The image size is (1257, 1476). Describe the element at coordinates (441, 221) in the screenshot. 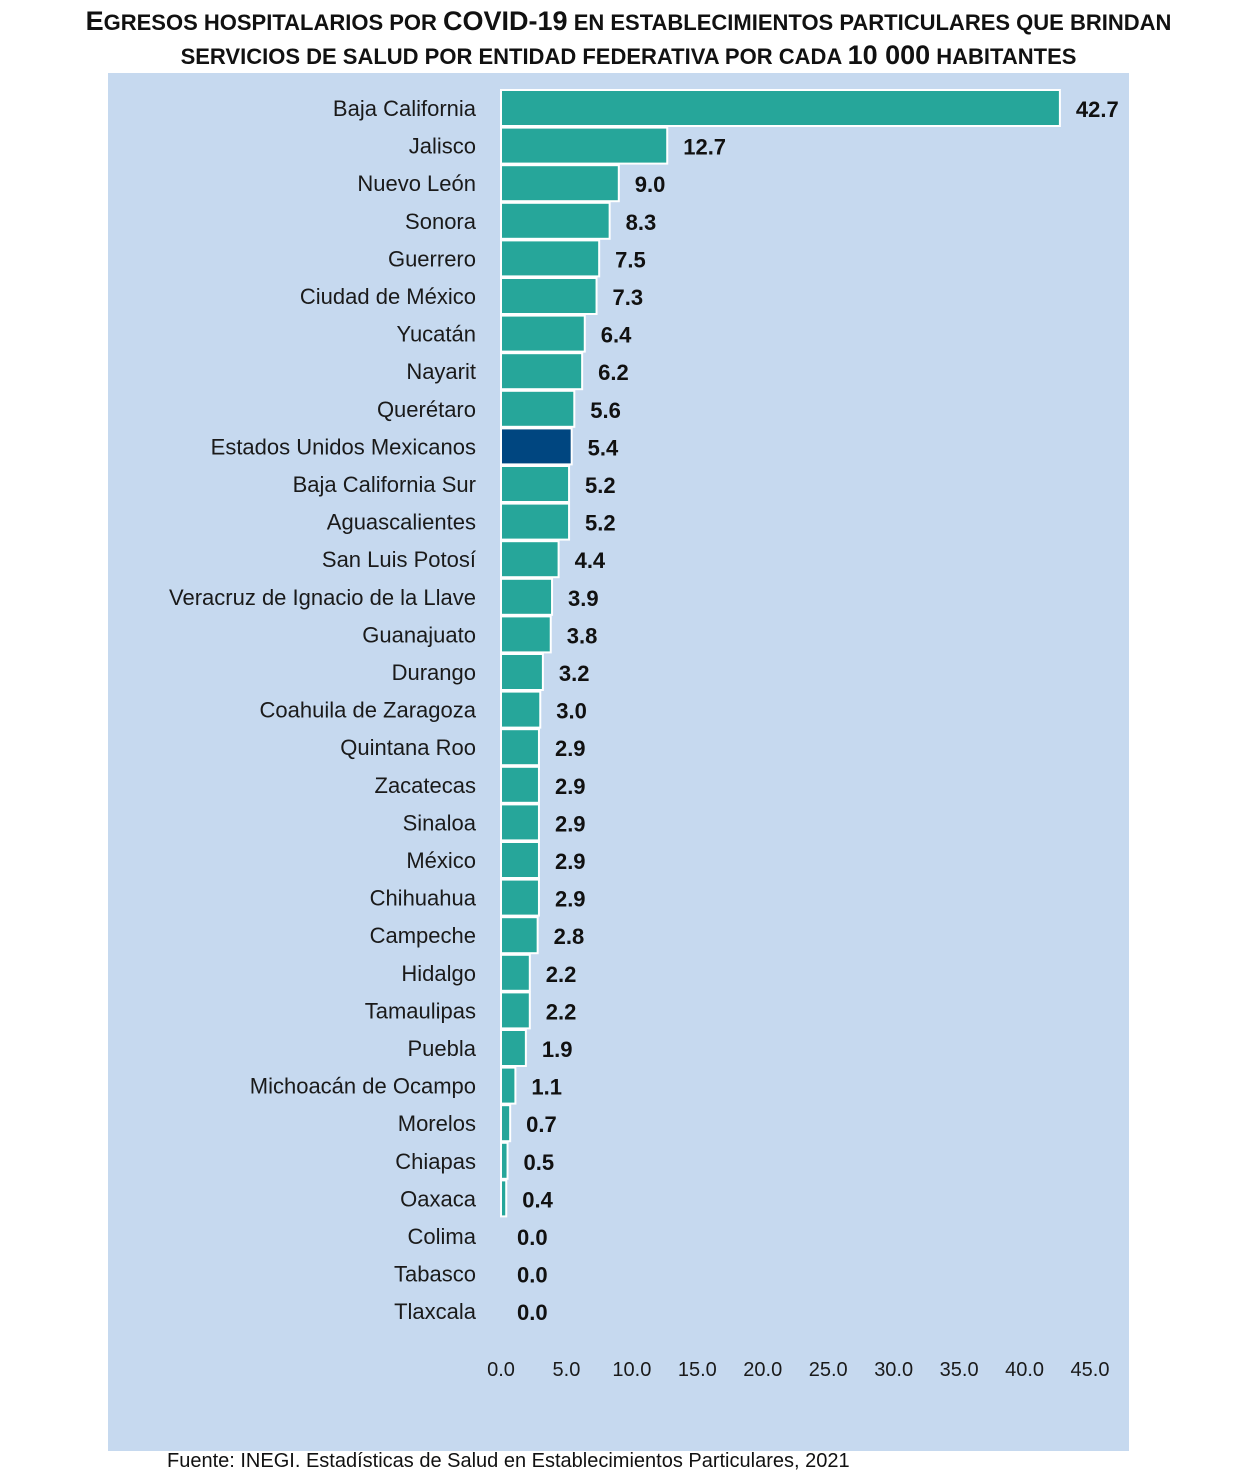

I see `category-label-3: Sonora` at that location.